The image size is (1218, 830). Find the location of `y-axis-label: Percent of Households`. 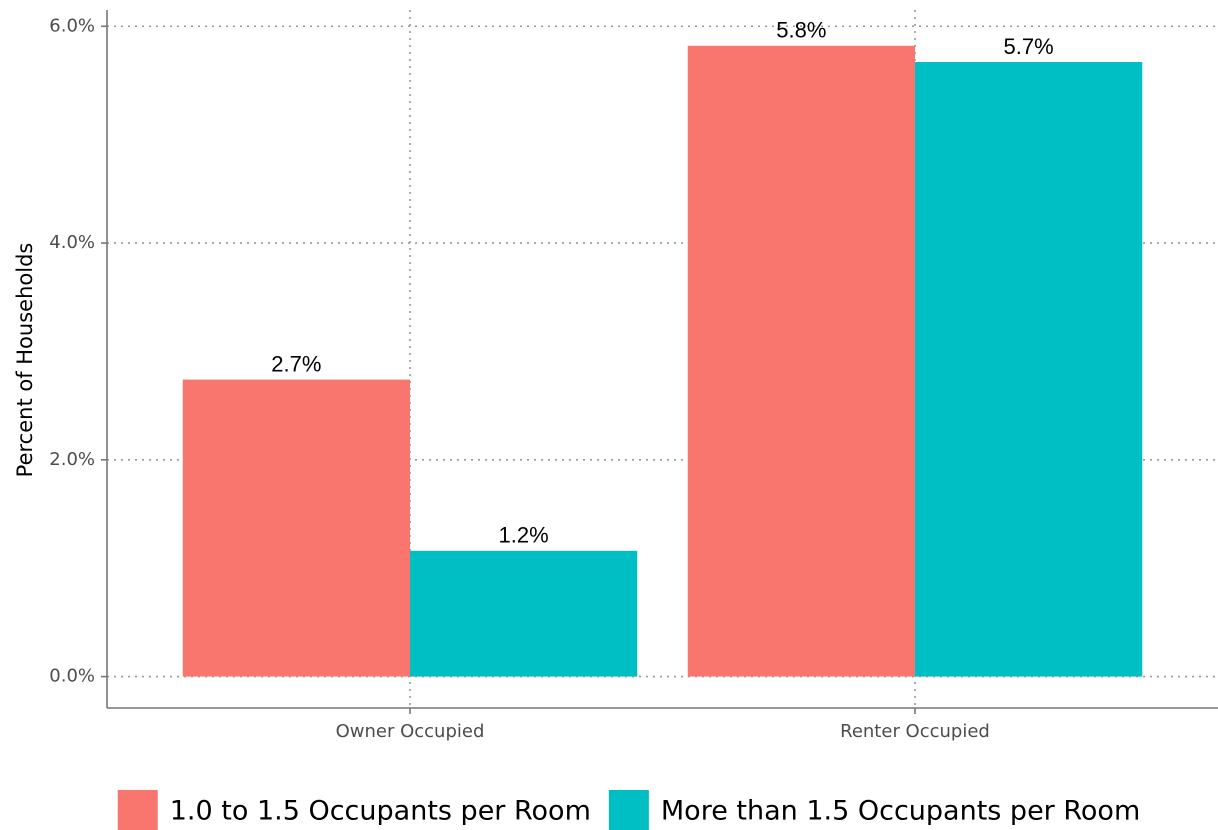

y-axis-label: Percent of Households is located at coordinates (25, 360).